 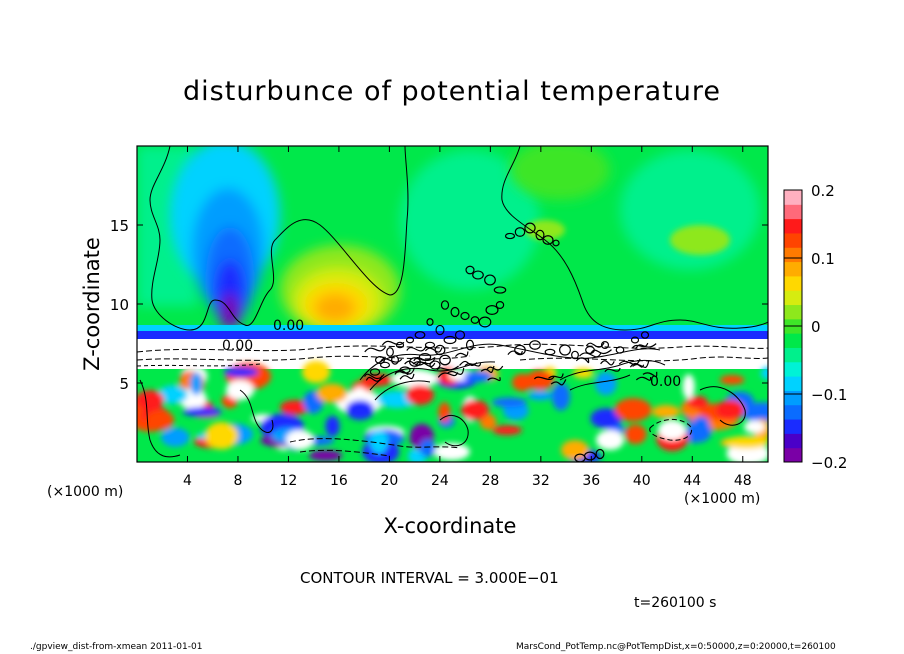 What do you see at coordinates (692, 481) in the screenshot?
I see `x-tick-label: 44` at bounding box center [692, 481].